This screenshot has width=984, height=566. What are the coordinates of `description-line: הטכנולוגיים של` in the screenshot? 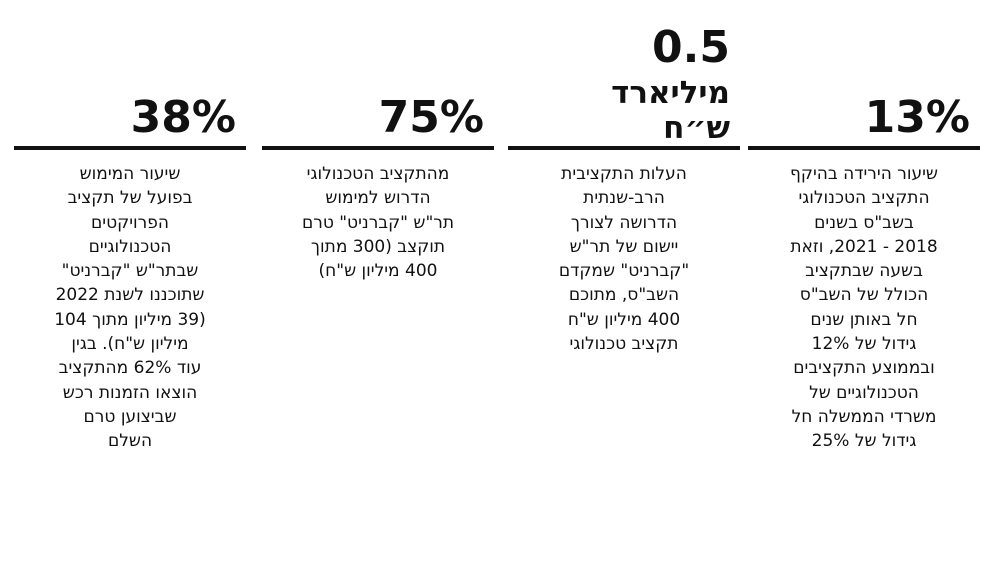 It's located at (864, 392).